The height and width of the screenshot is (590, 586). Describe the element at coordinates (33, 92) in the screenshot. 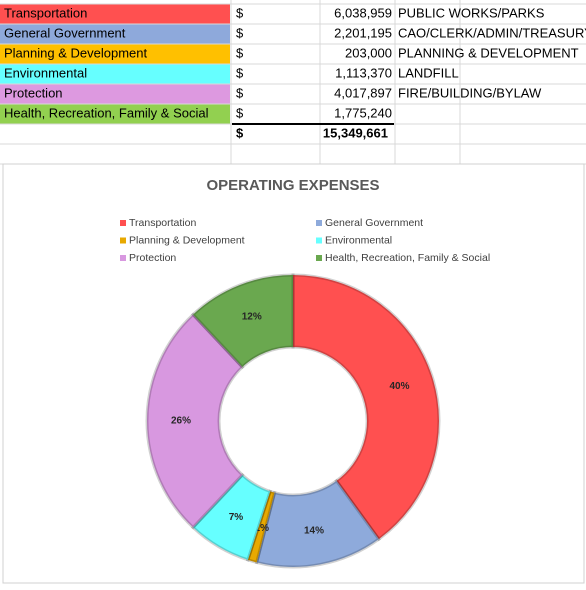

I see `cell-label: Protection` at that location.